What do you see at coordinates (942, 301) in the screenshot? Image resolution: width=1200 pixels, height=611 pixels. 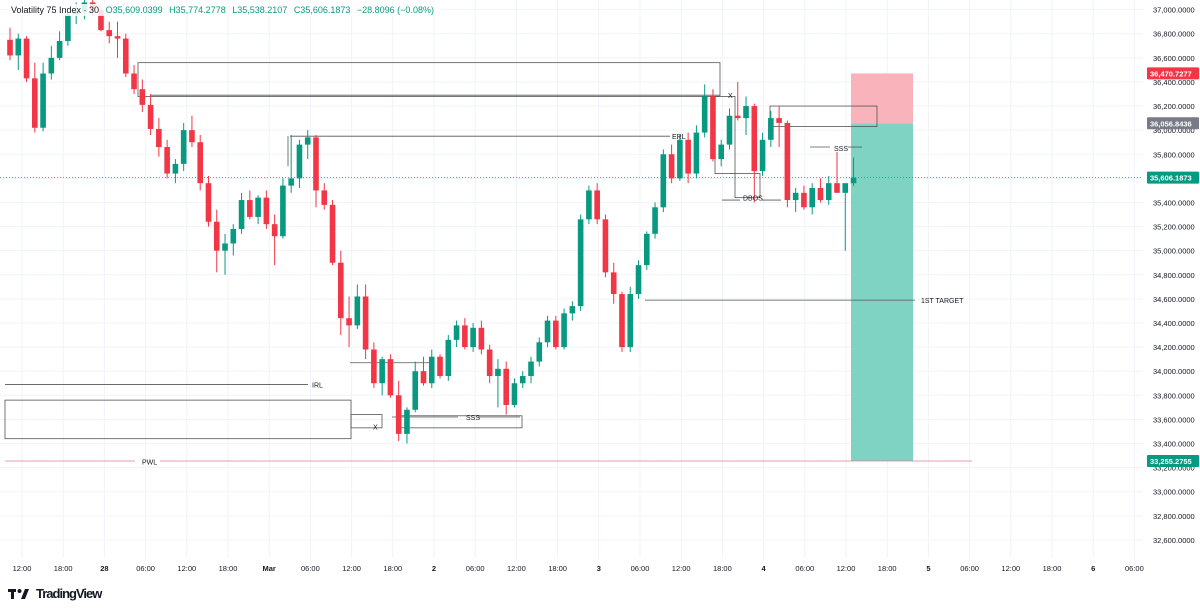 I see `annotation-1st-target: 1ST TARGET` at bounding box center [942, 301].